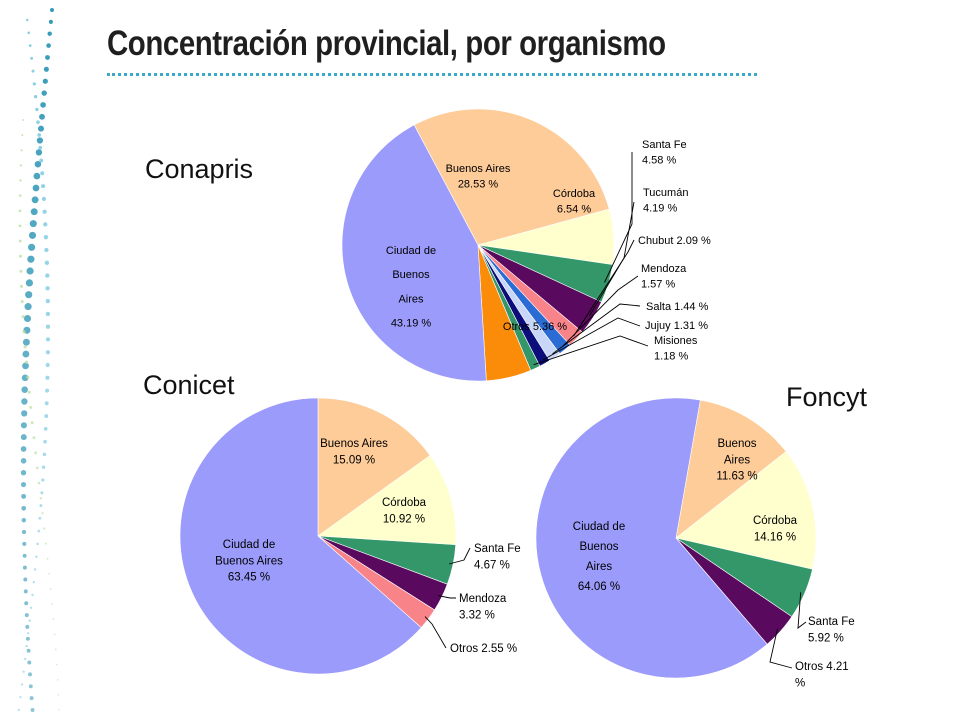 This screenshot has width=960, height=720. I want to click on slice-label-buenos-aires: Buenos Aires 15.09 %, so click(354, 452).